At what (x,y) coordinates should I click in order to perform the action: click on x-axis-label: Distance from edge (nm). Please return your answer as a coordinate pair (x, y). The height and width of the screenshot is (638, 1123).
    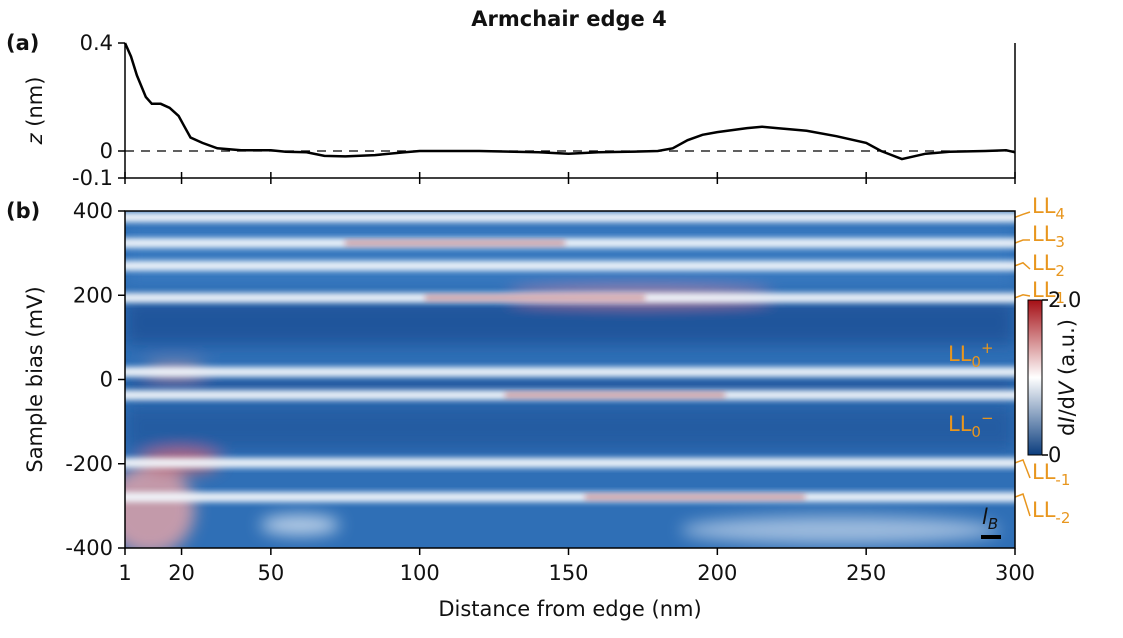
    Looking at the image, I should click on (569, 609).